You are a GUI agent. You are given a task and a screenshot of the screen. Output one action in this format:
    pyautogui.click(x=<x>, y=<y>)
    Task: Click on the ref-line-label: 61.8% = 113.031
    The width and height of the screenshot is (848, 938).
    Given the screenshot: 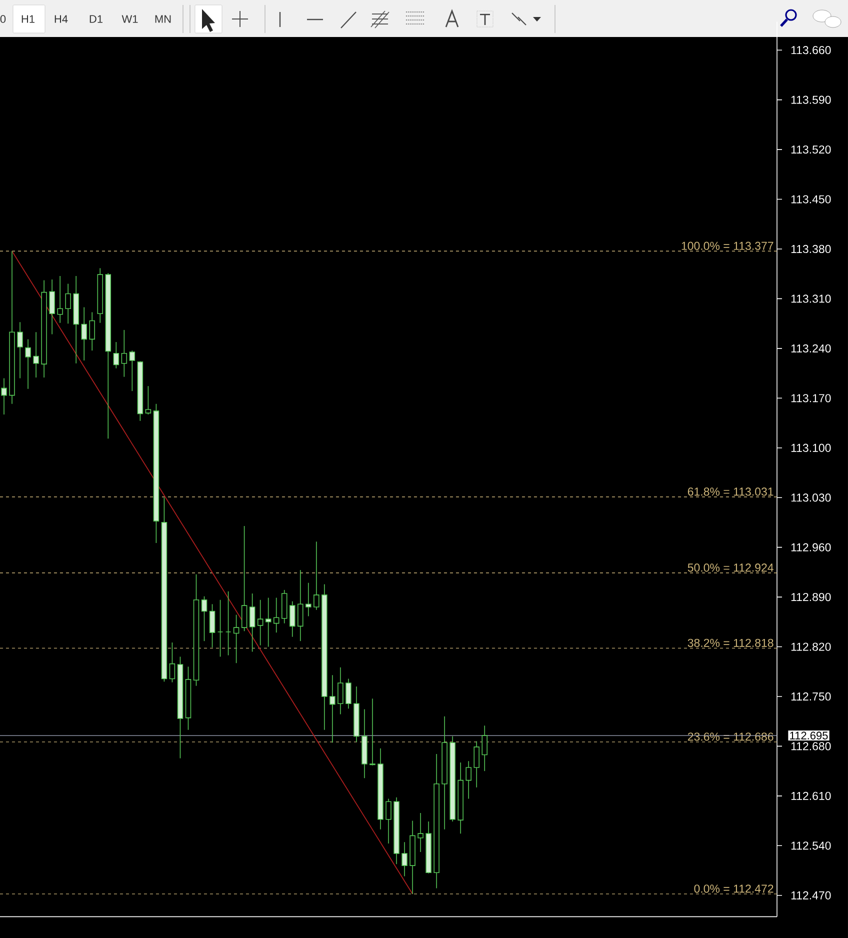 What is the action you would take?
    pyautogui.click(x=731, y=492)
    